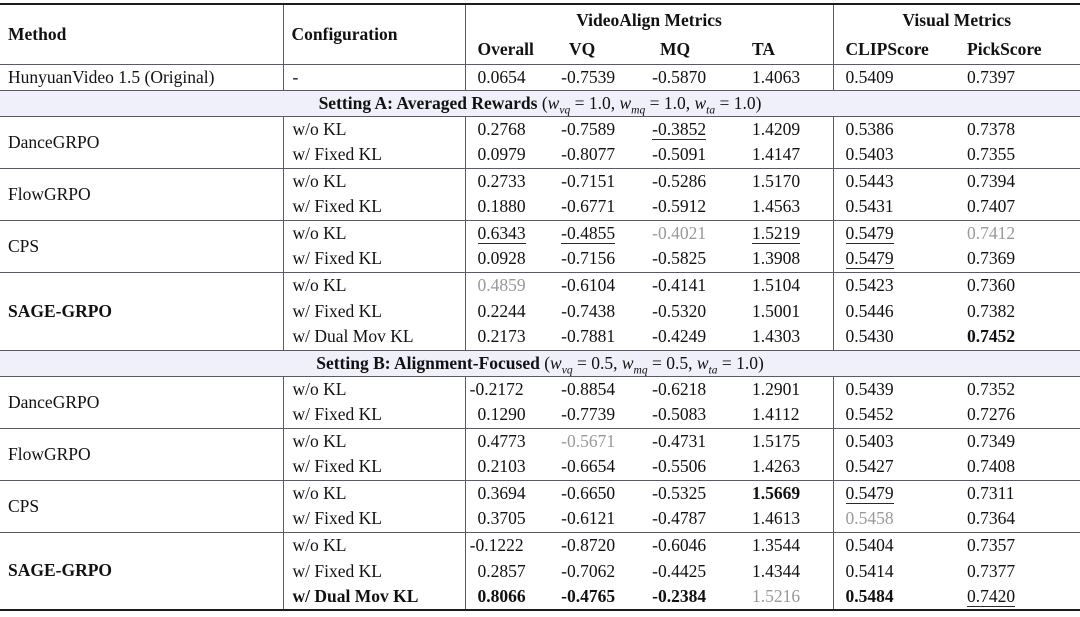 The width and height of the screenshot is (1080, 617). I want to click on metric-cell: 1.4263, so click(787, 467).